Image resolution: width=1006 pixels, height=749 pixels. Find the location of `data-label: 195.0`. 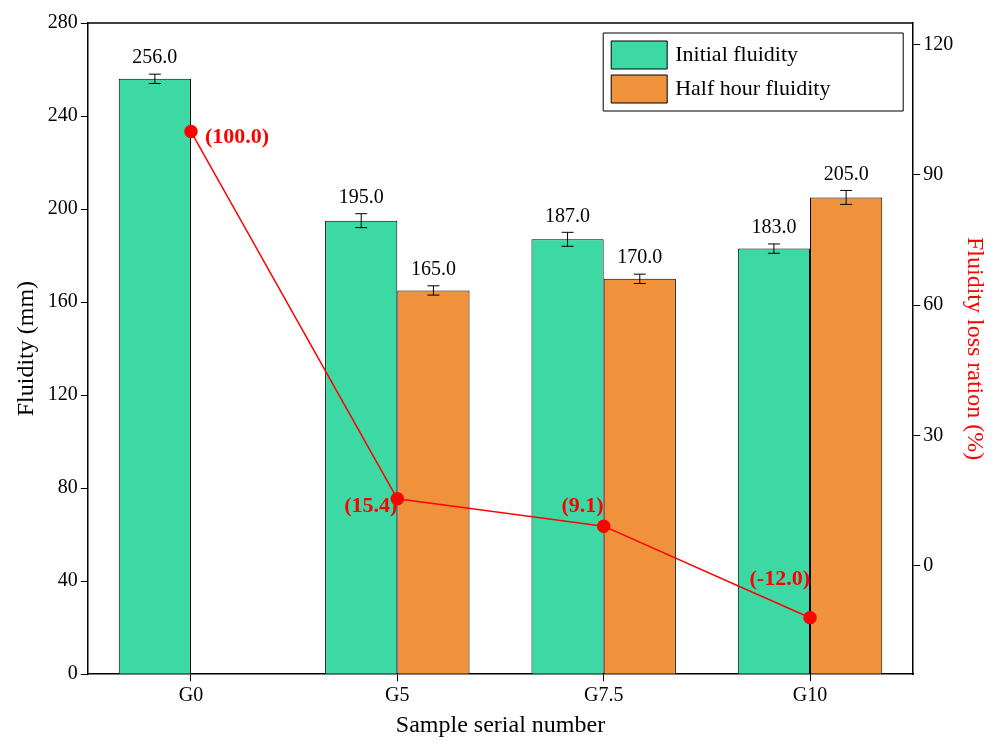

data-label: 195.0 is located at coordinates (361, 195).